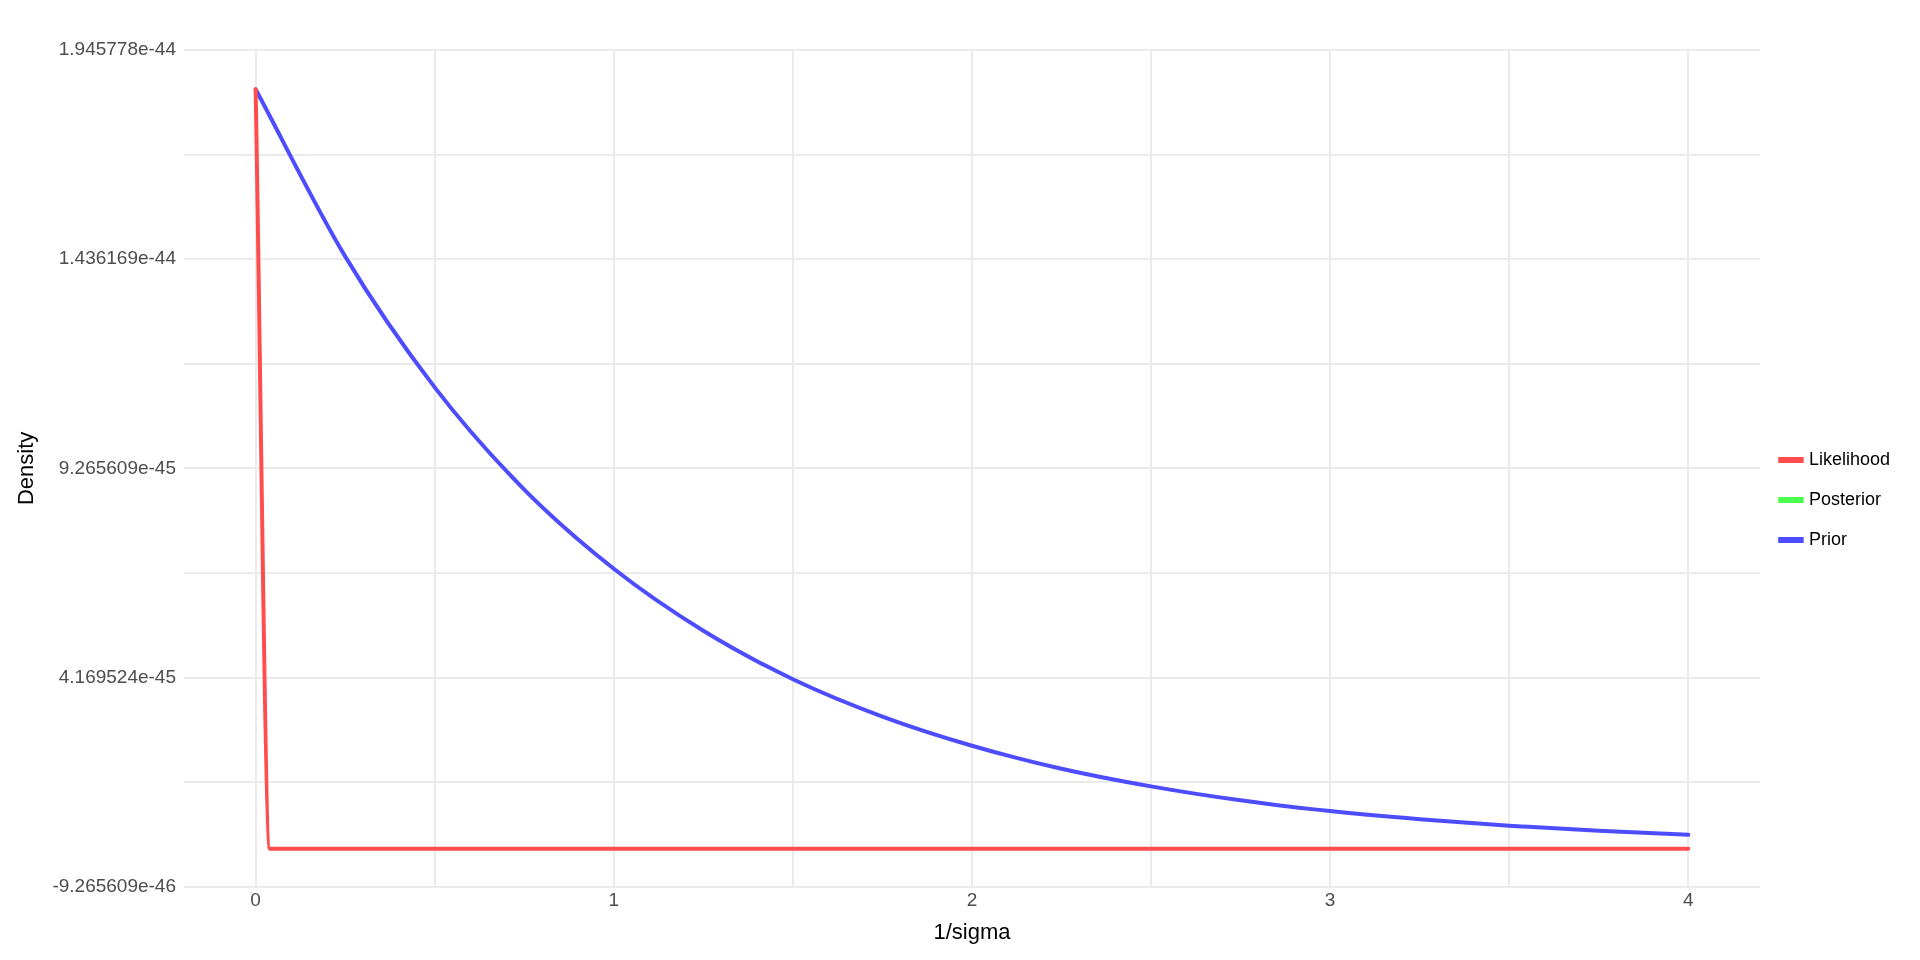 This screenshot has width=1920, height=960. I want to click on x-tick-label: 1, so click(614, 900).